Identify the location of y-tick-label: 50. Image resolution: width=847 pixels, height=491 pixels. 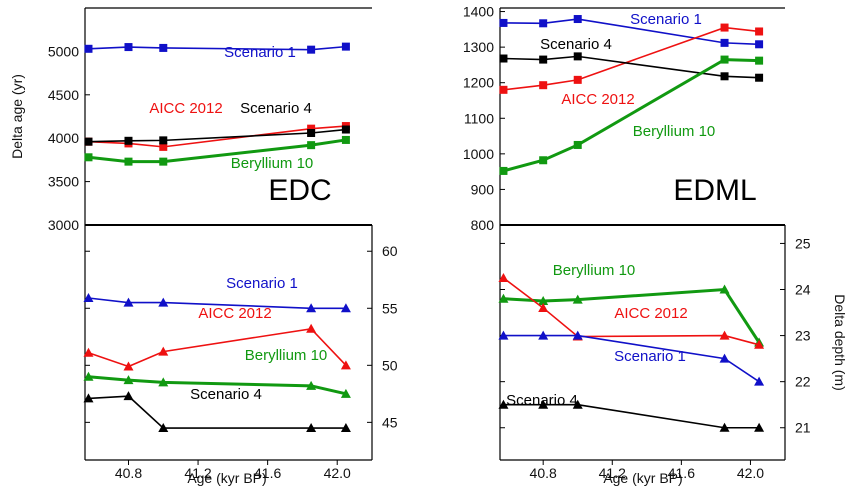
(390, 365).